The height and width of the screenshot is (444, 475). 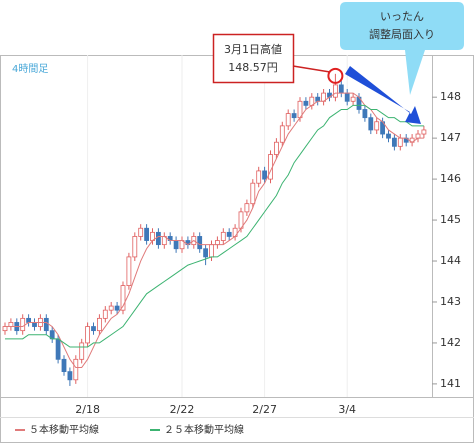 I want to click on y-tick-label: 141, so click(x=450, y=383).